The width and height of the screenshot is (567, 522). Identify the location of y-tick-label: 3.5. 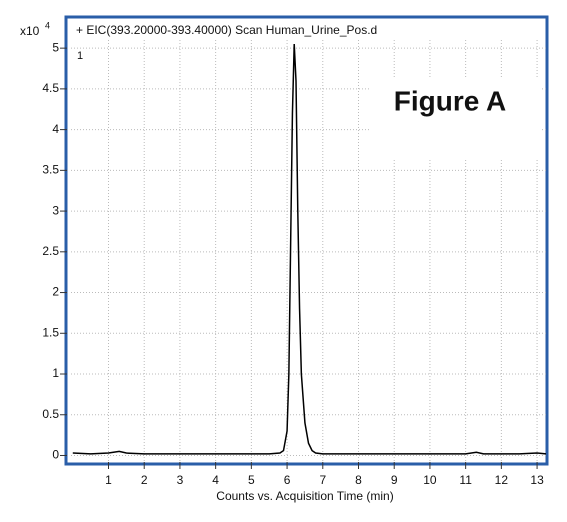
(50, 170).